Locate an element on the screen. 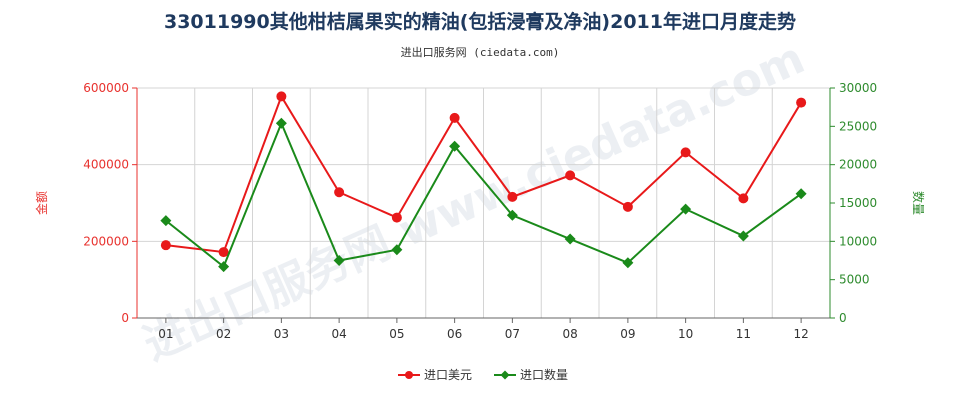 The image size is (960, 400). y-left-tick-label: 200000 is located at coordinates (106, 241).